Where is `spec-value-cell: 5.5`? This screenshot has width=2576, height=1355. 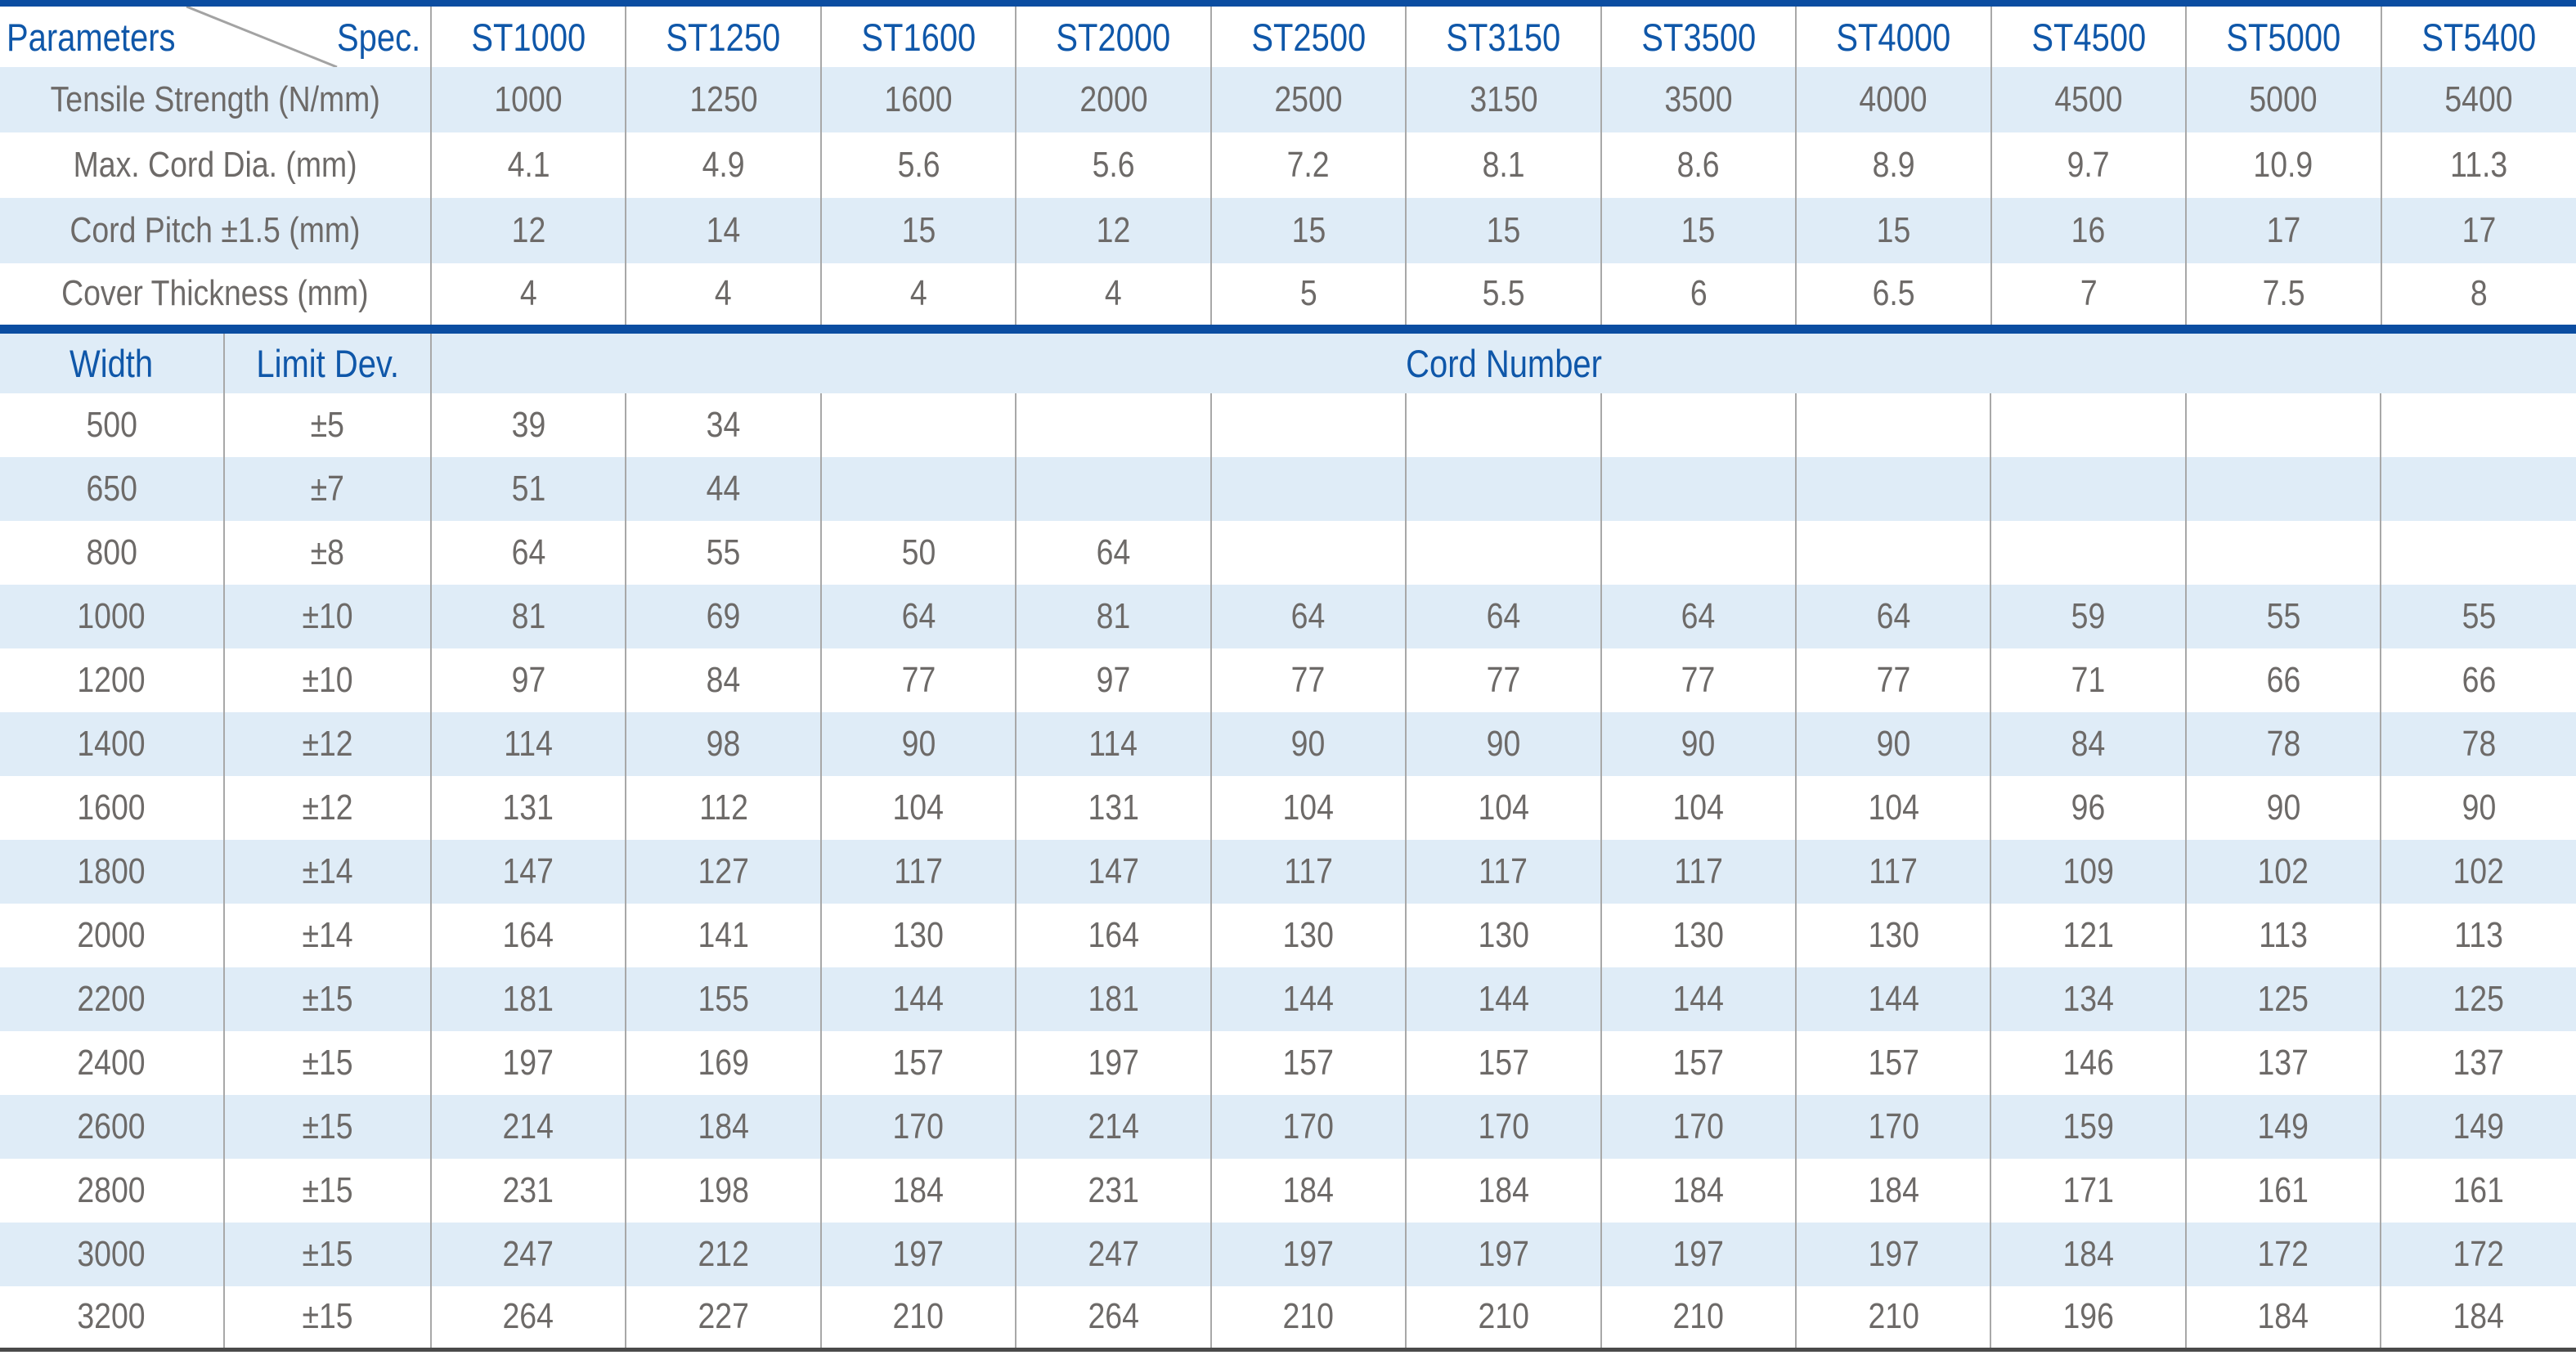
spec-value-cell: 5.5 is located at coordinates (1503, 296).